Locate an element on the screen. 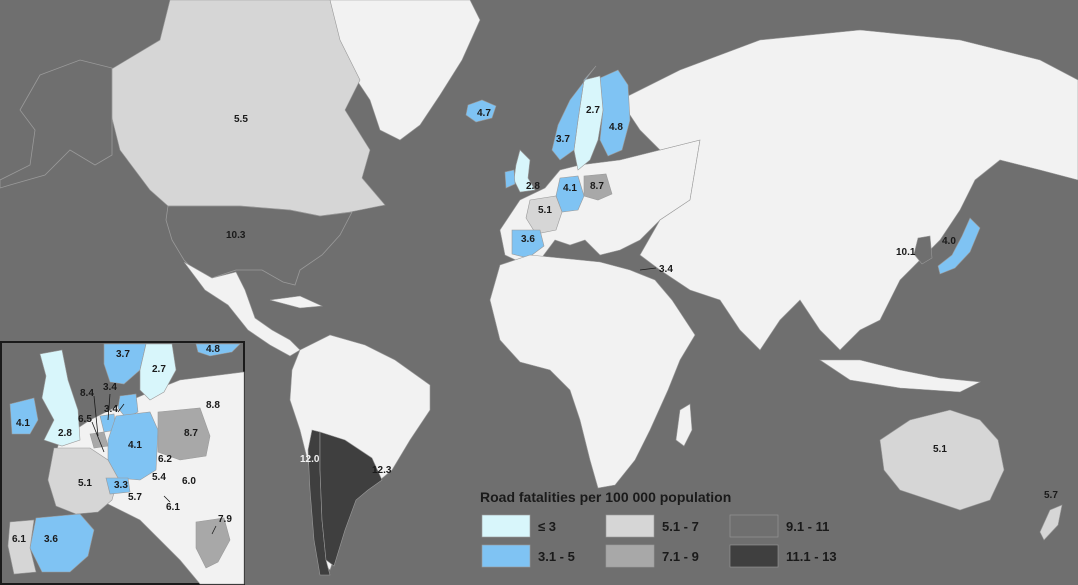 This screenshot has height=585, width=1078. label-norway: 3.7 is located at coordinates (563, 139).